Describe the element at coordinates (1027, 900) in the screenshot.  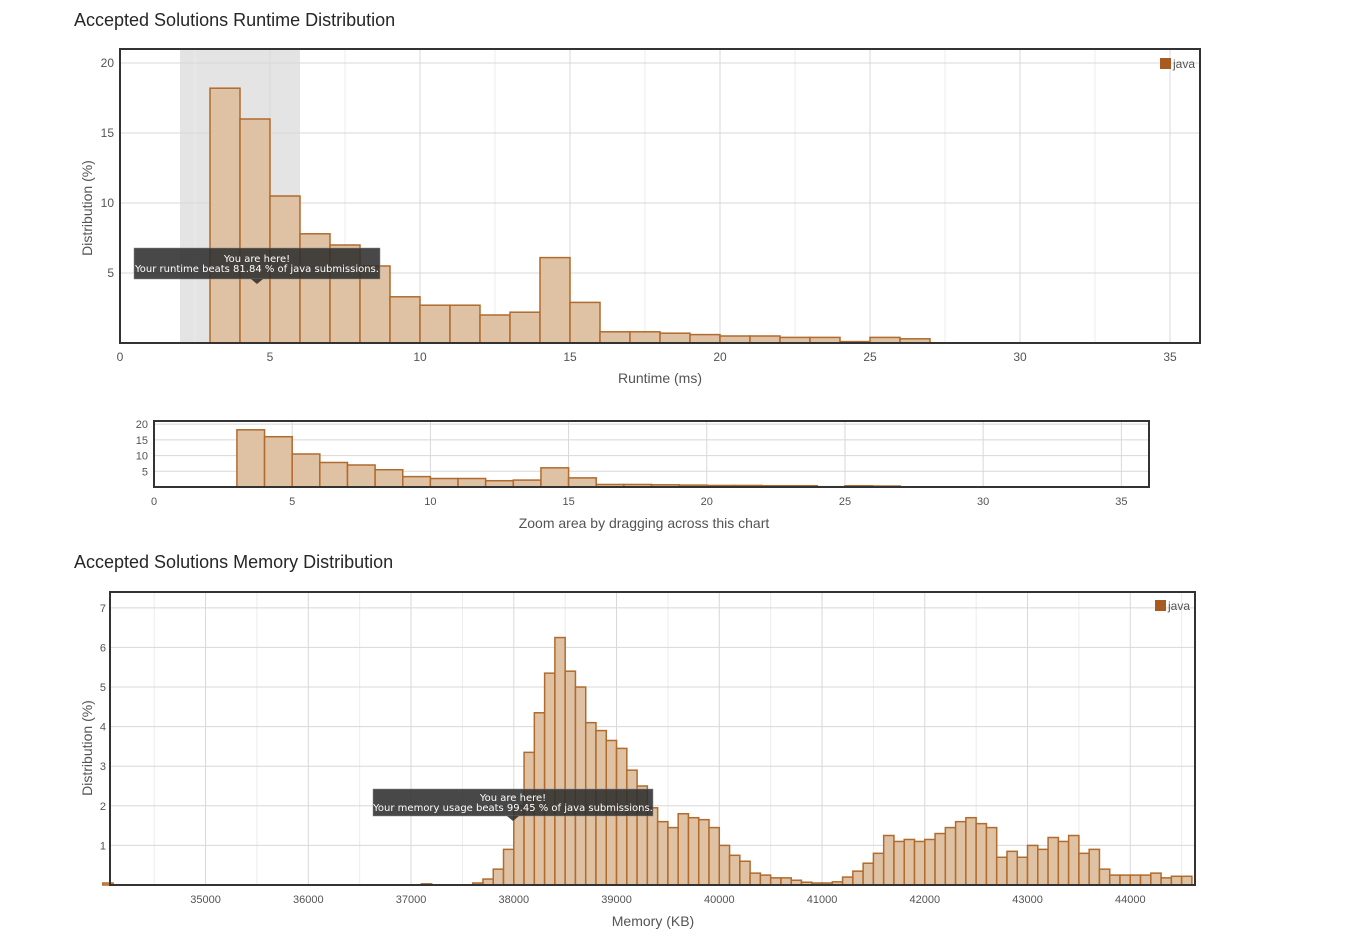
I see `x-tick-label: 43000` at that location.